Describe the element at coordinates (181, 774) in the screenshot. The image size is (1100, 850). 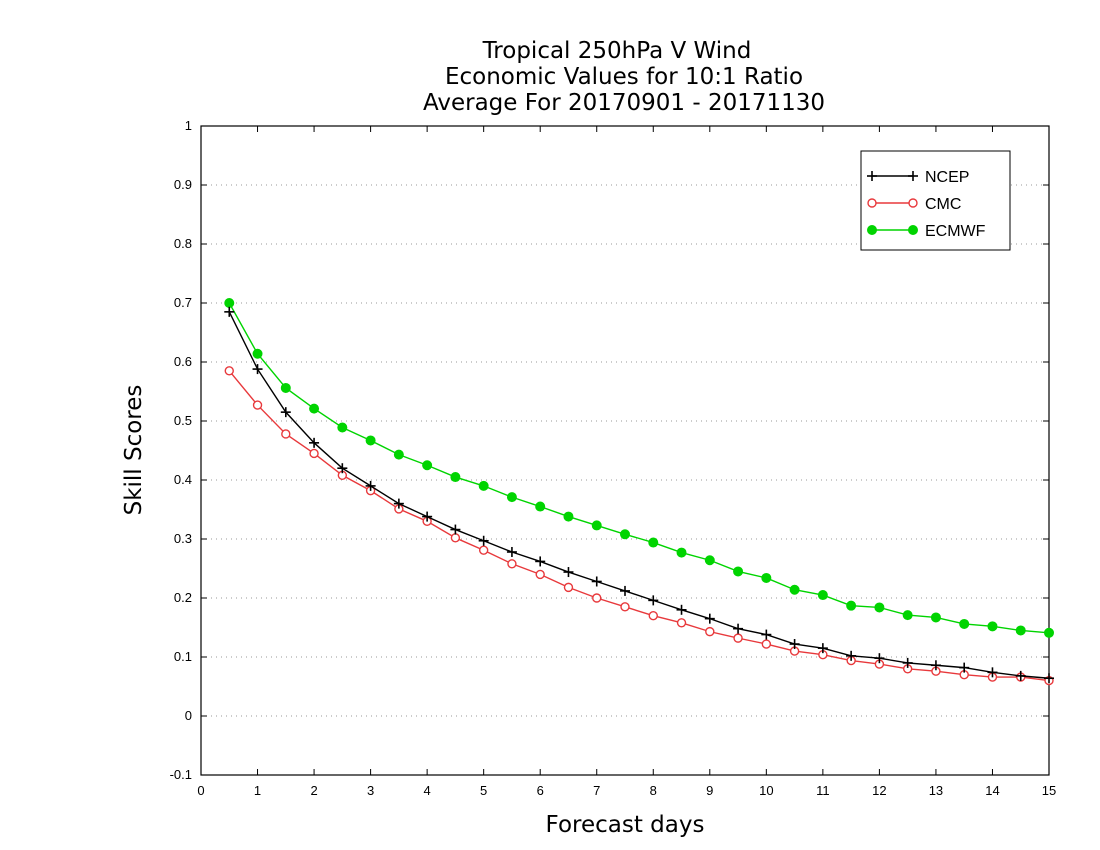
I see `y-tick-label: -0.1` at that location.